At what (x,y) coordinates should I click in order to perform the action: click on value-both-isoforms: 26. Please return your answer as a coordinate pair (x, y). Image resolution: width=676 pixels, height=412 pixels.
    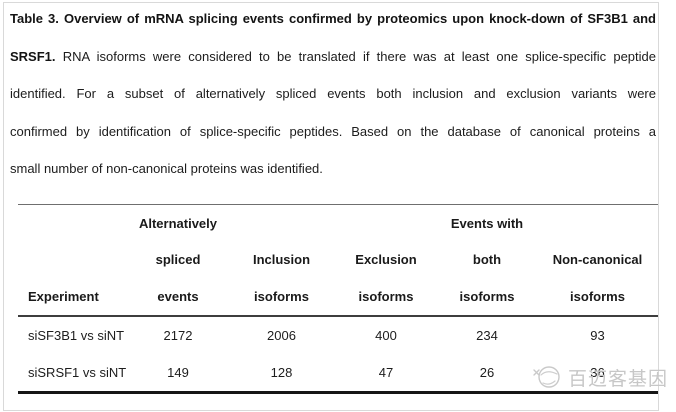
    Looking at the image, I should click on (487, 372).